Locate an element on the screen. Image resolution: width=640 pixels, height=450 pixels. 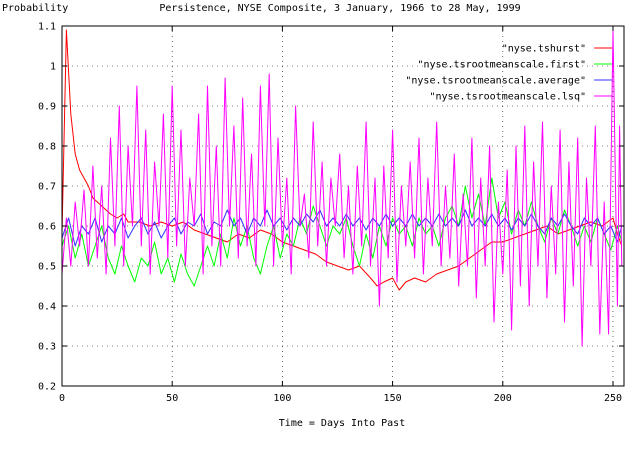
x-tick-label: 100 is located at coordinates (282, 398).